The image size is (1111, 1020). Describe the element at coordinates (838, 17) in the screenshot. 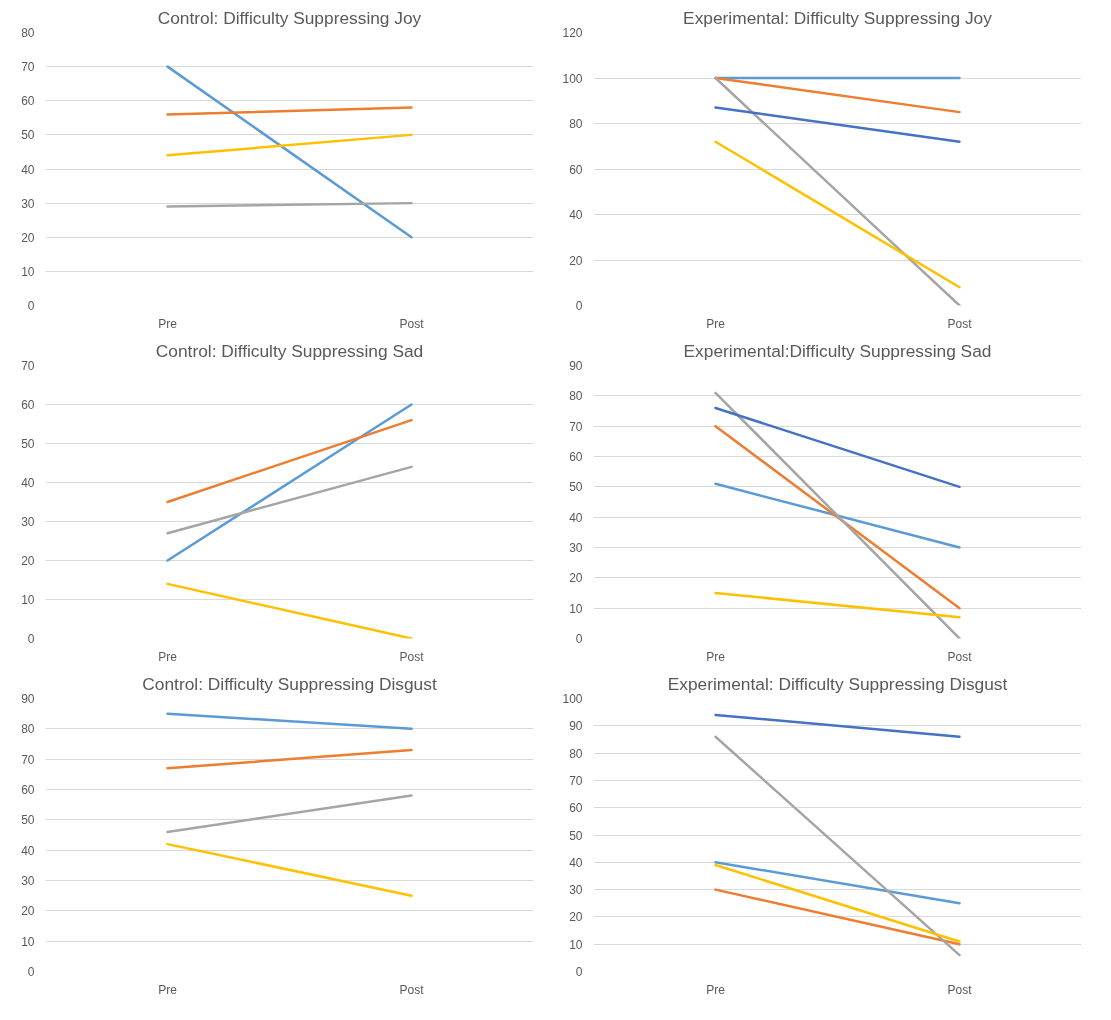

I see `chart-title: Experimental: Difficulty Suppressing Joy` at that location.